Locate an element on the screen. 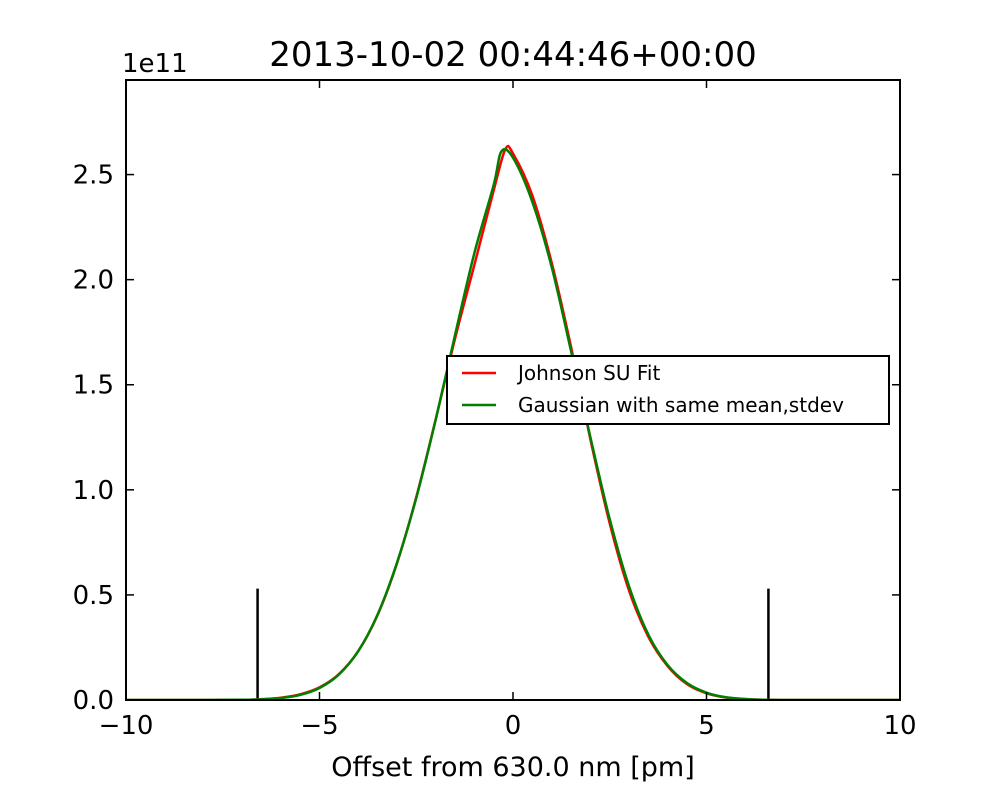  chart-title: 2013-10-02 00:44:46+00:00 is located at coordinates (513, 55).